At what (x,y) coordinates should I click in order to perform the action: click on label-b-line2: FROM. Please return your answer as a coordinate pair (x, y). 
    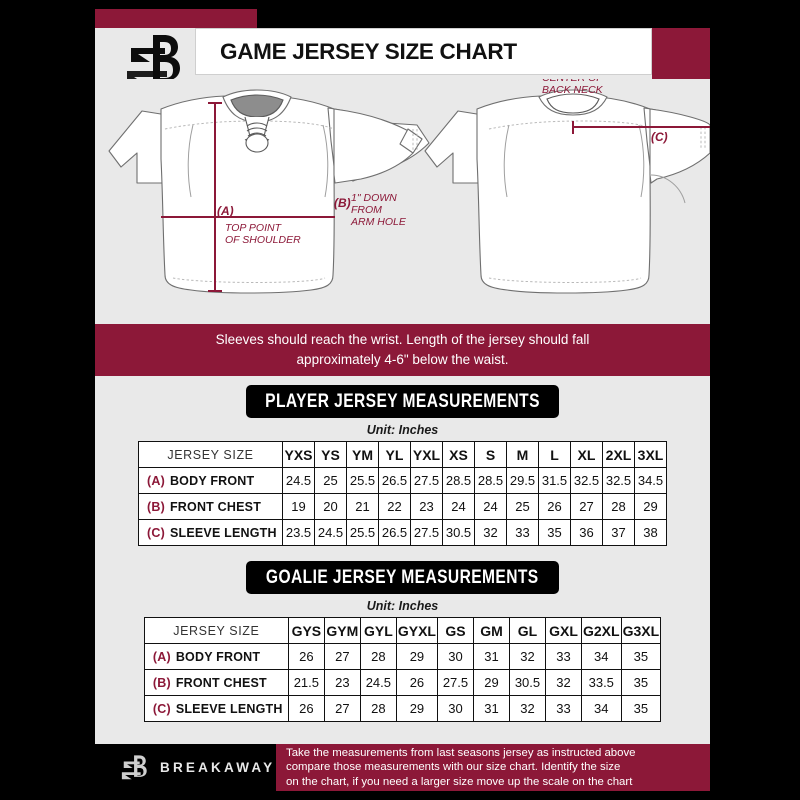
    Looking at the image, I should click on (366, 210).